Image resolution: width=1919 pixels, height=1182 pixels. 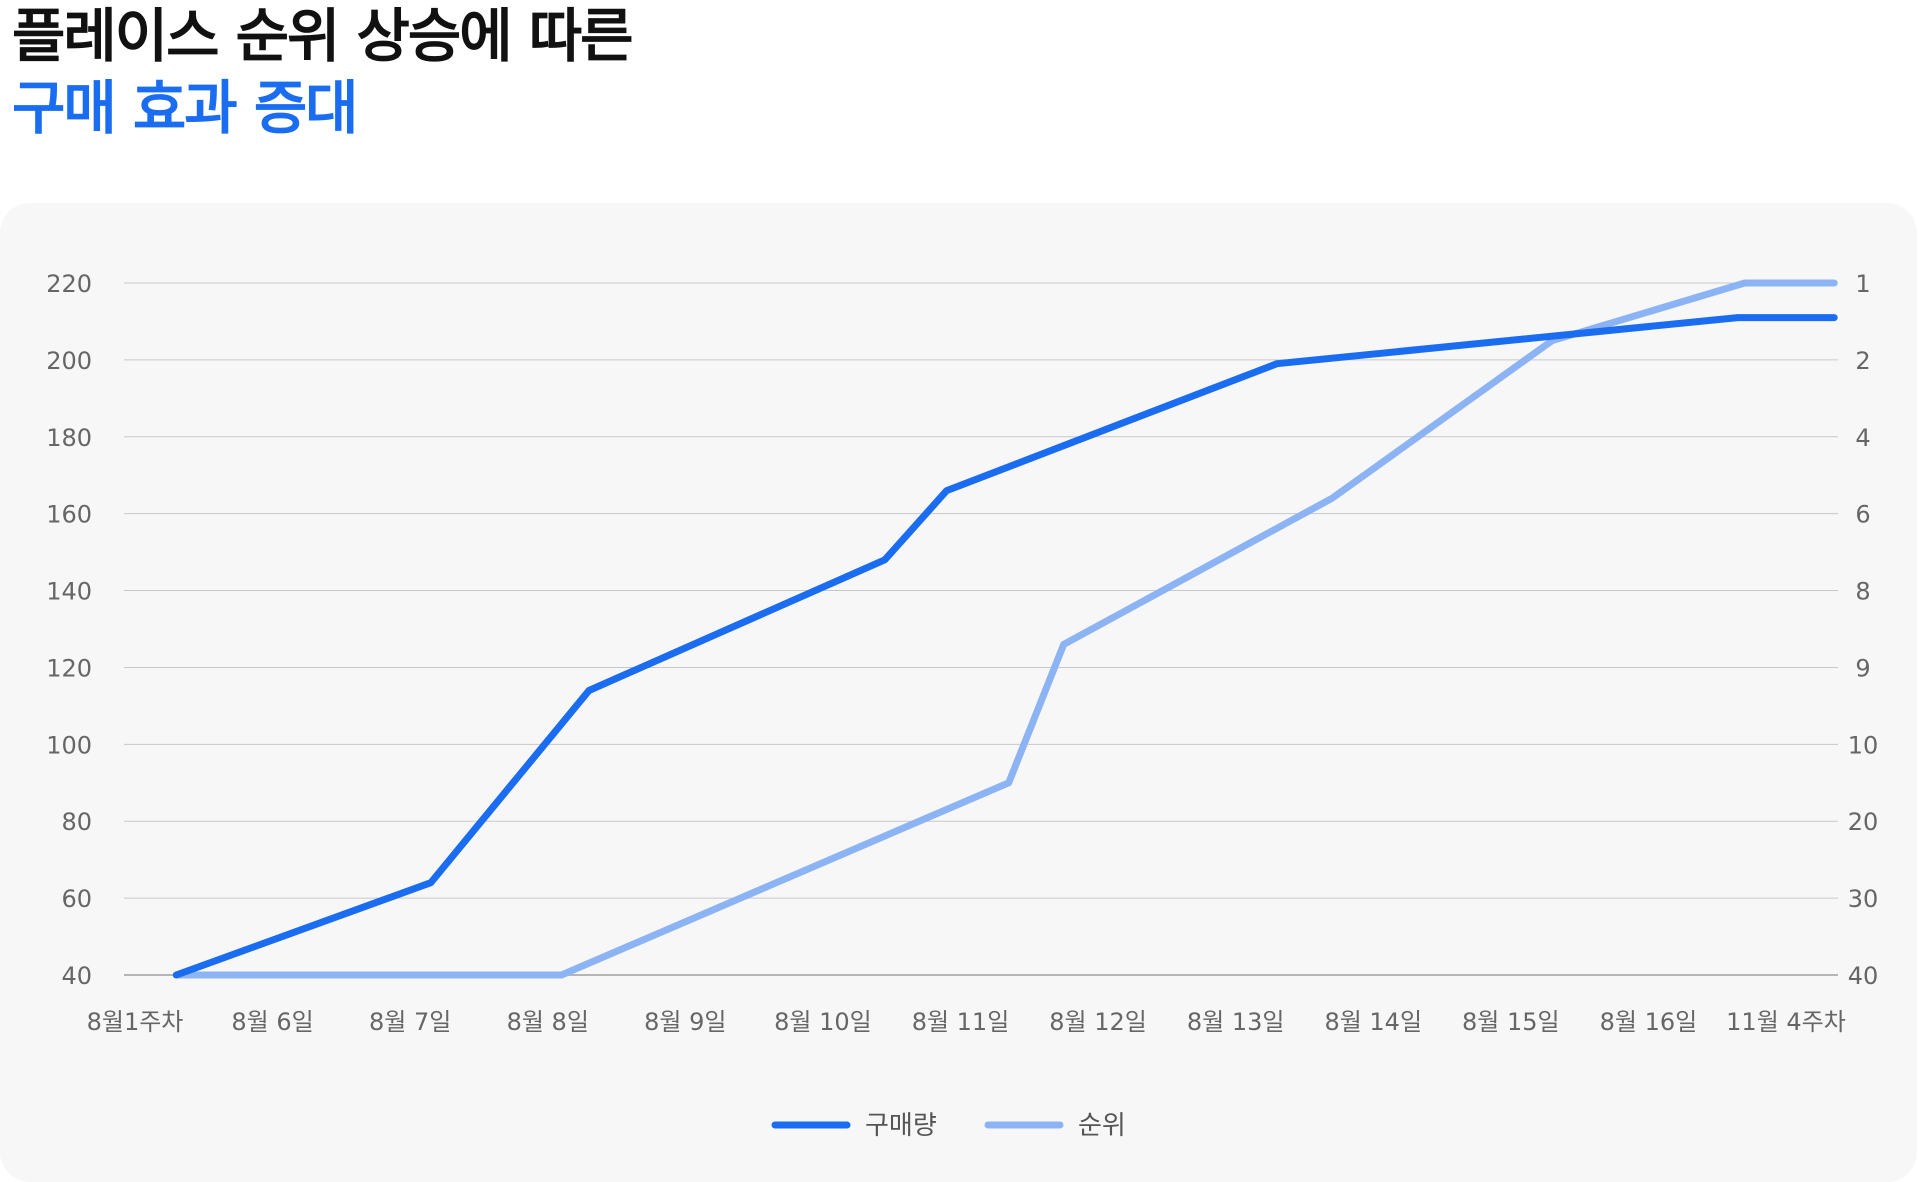 What do you see at coordinates (1862, 592) in the screenshot?
I see `right-tick-label: 8` at bounding box center [1862, 592].